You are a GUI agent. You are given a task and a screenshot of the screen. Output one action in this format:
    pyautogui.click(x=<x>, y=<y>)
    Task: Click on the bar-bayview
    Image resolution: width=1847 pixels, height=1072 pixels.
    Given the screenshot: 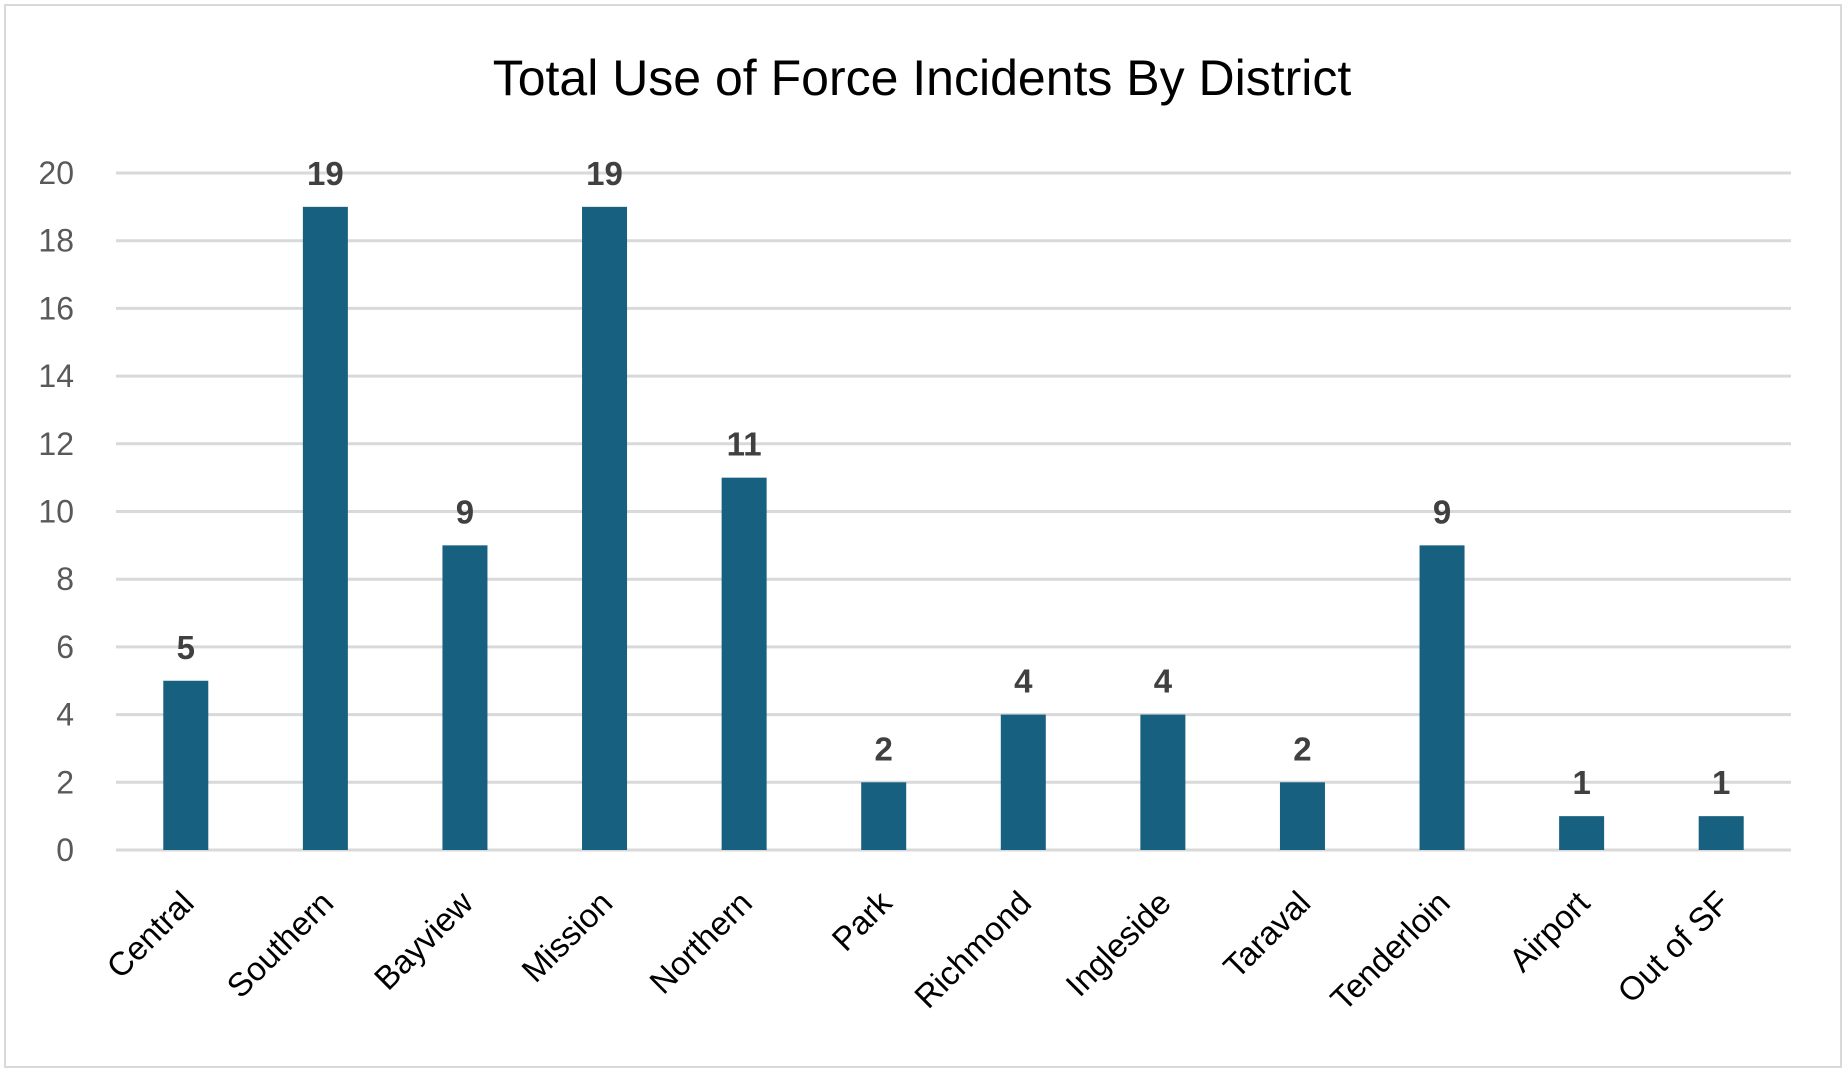 What is the action you would take?
    pyautogui.click(x=465, y=697)
    